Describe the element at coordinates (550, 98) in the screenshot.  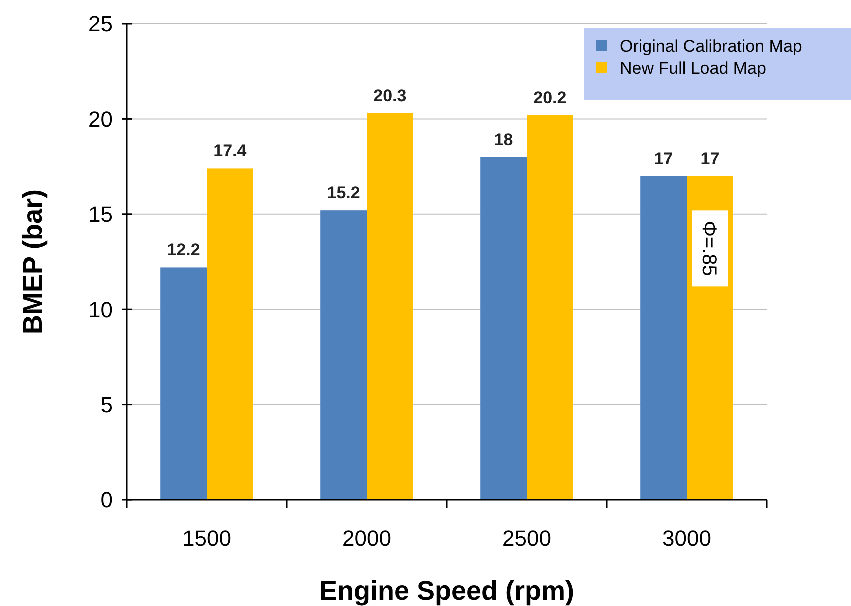
I see `data-label: 20.2` at that location.